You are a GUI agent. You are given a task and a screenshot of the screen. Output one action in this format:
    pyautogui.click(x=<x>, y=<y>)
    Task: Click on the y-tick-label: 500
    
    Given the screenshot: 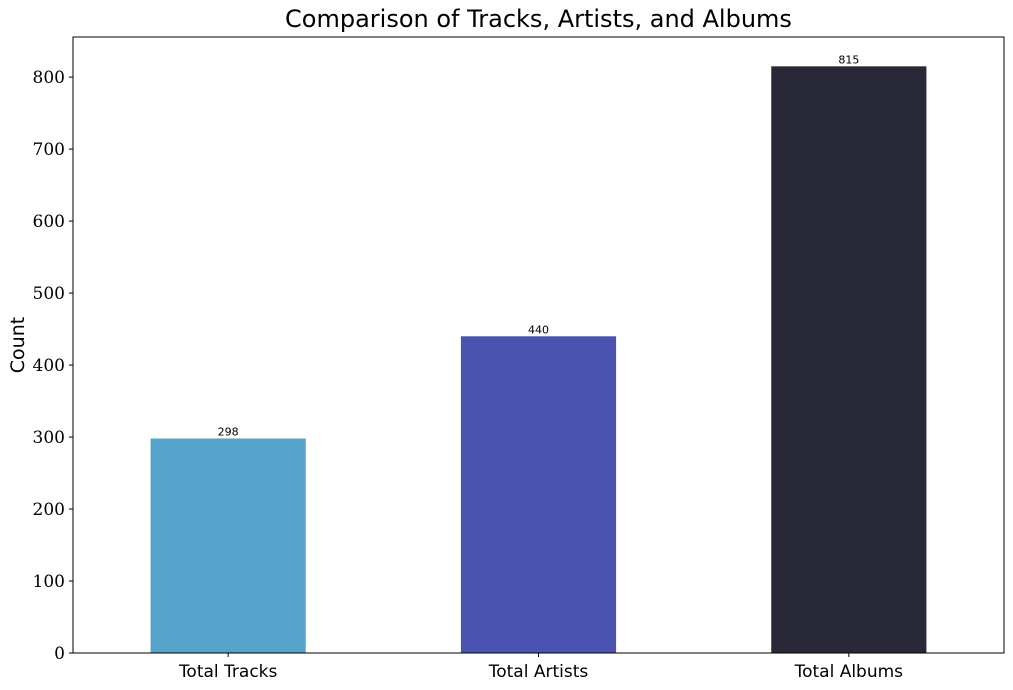 What is the action you would take?
    pyautogui.click(x=49, y=294)
    